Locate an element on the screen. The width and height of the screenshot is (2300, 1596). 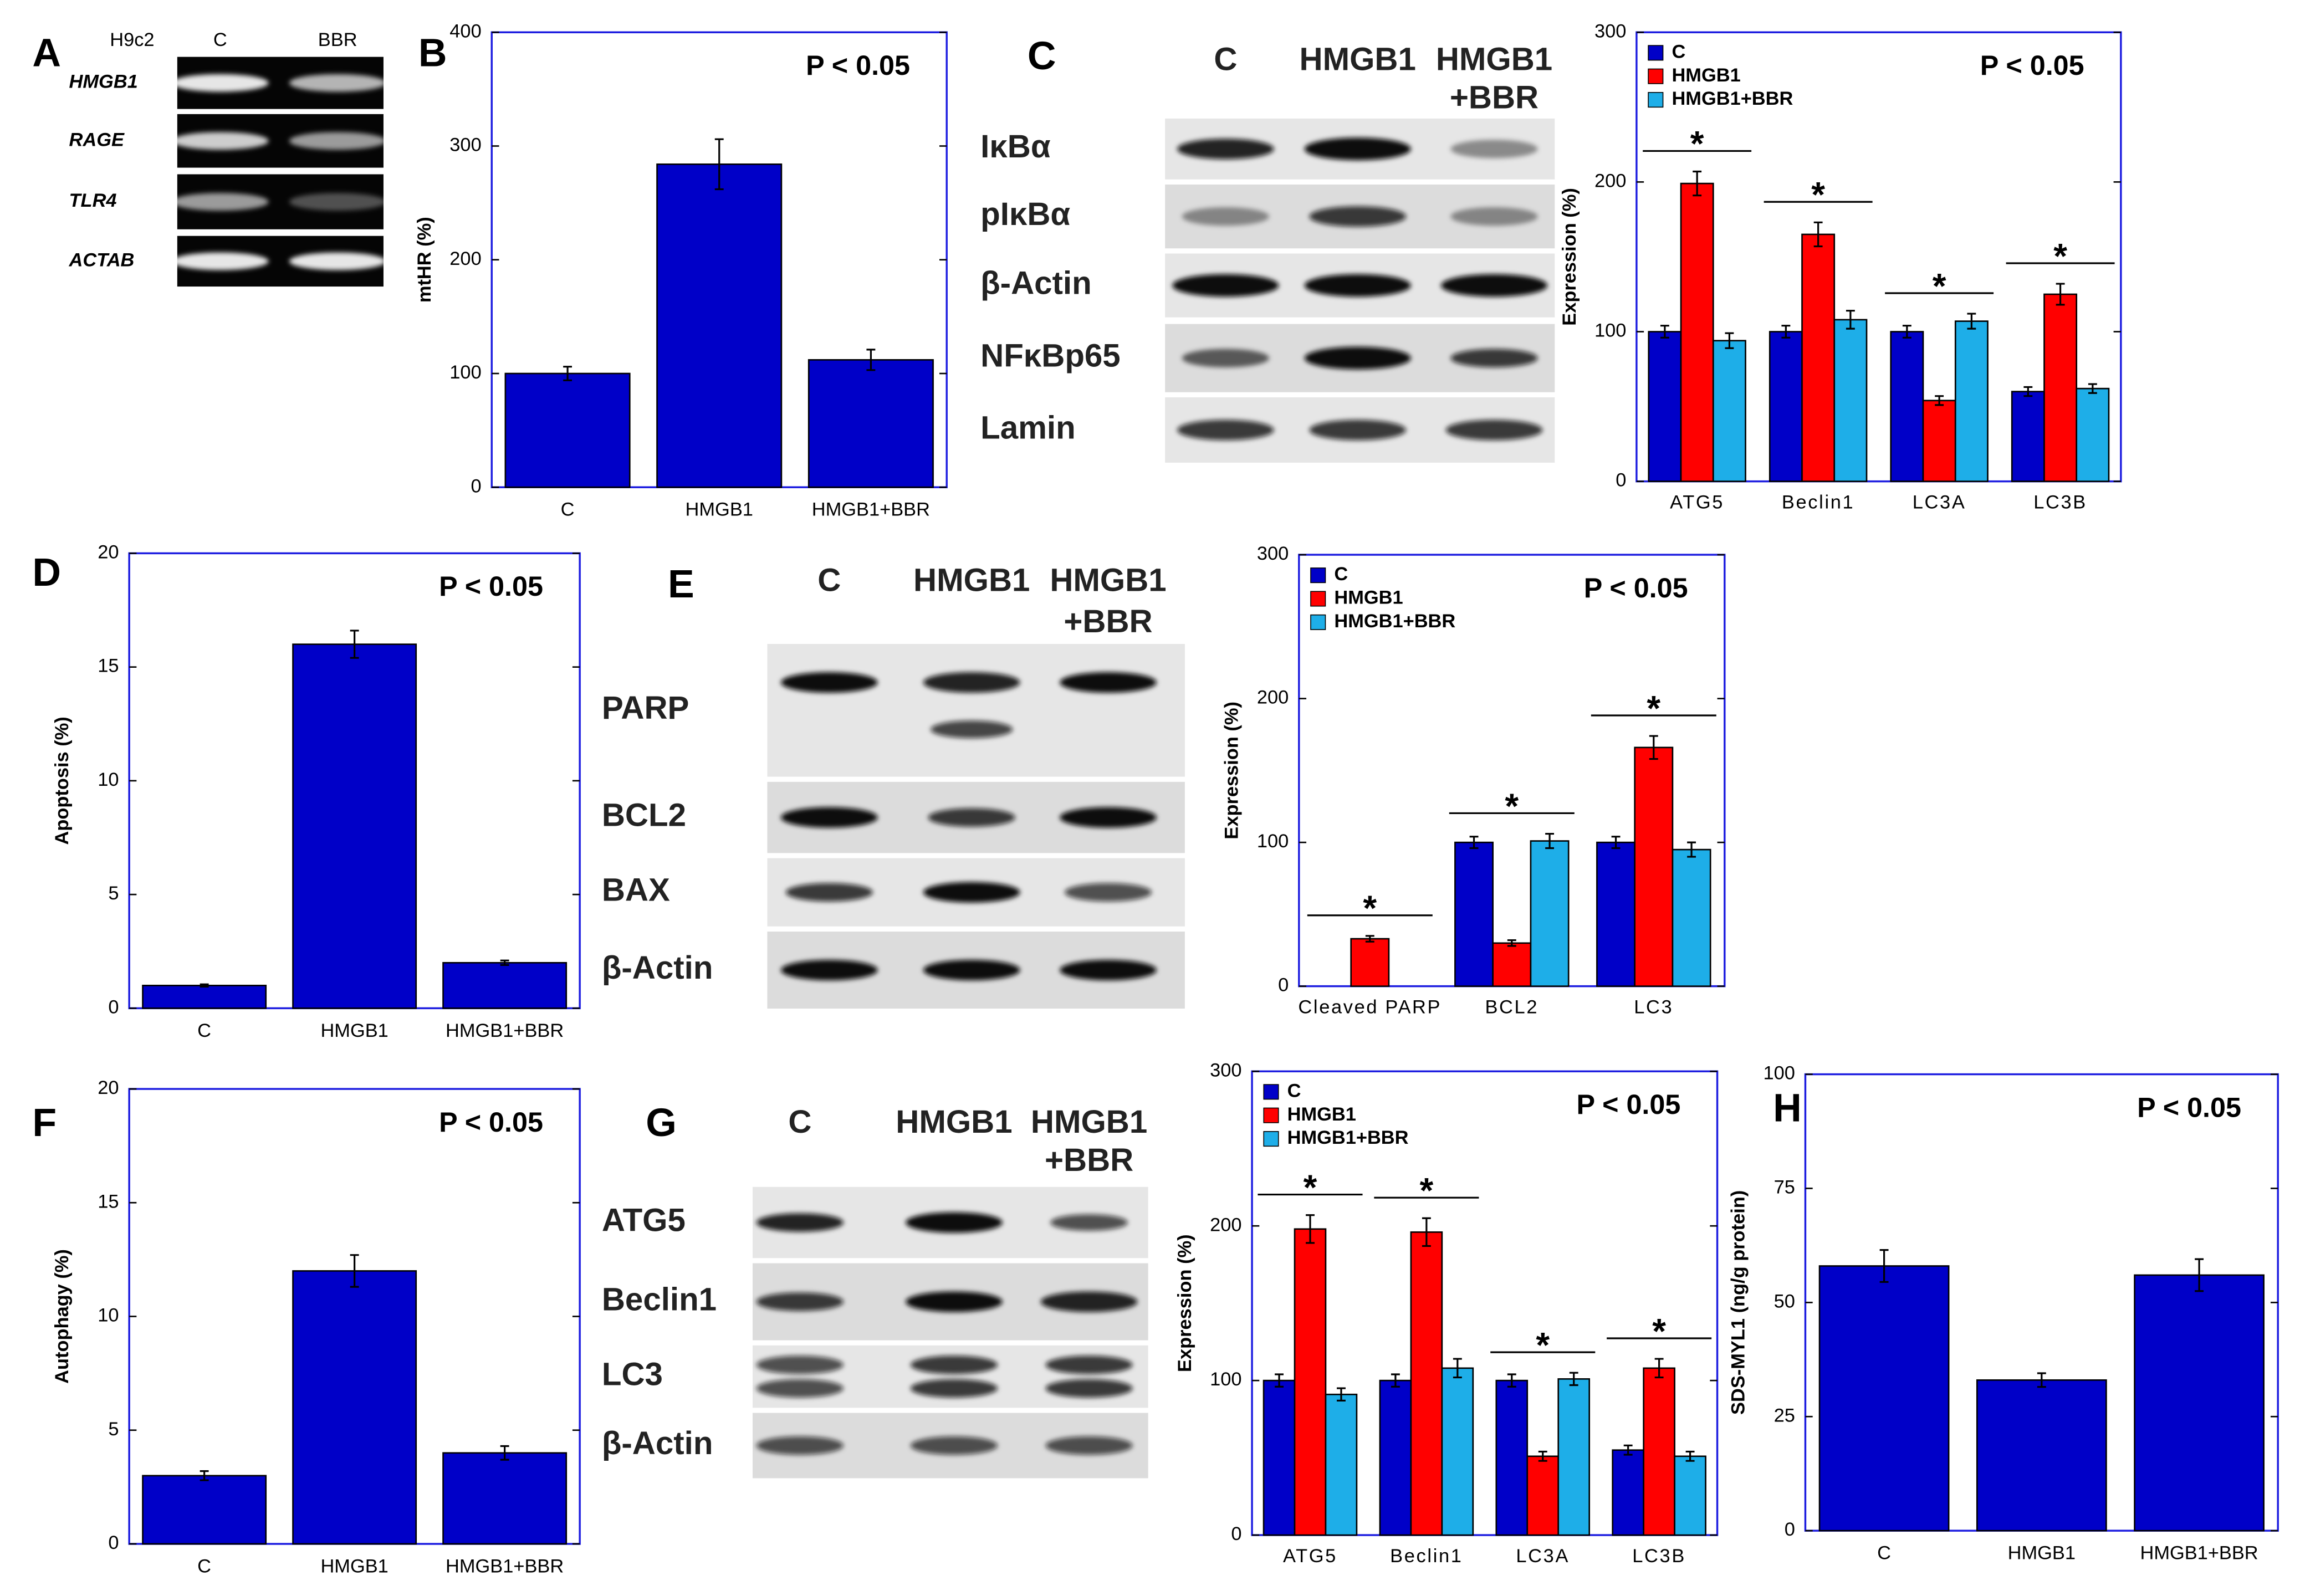
y-tick-label: 0 is located at coordinates (1621, 480).